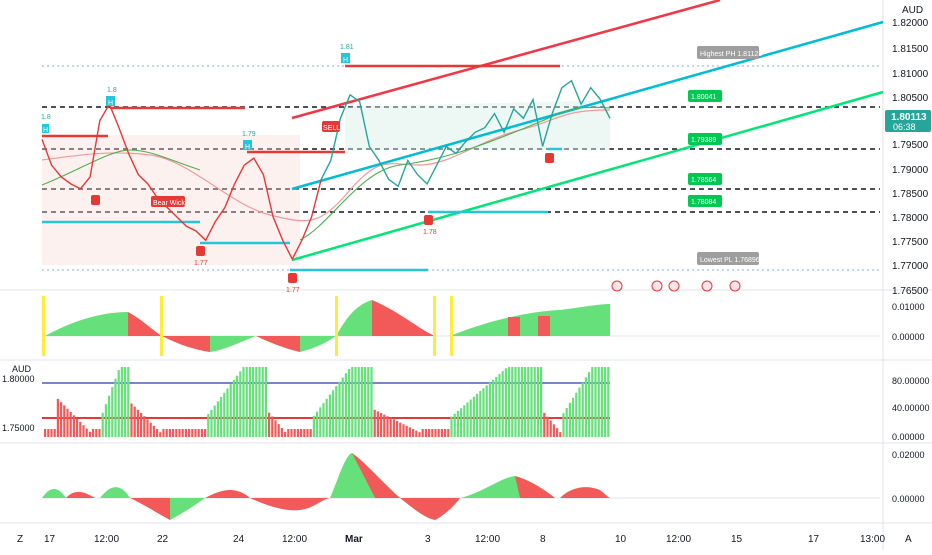 This screenshot has width=932, height=555. I want to click on sell-marker, so click(95, 200).